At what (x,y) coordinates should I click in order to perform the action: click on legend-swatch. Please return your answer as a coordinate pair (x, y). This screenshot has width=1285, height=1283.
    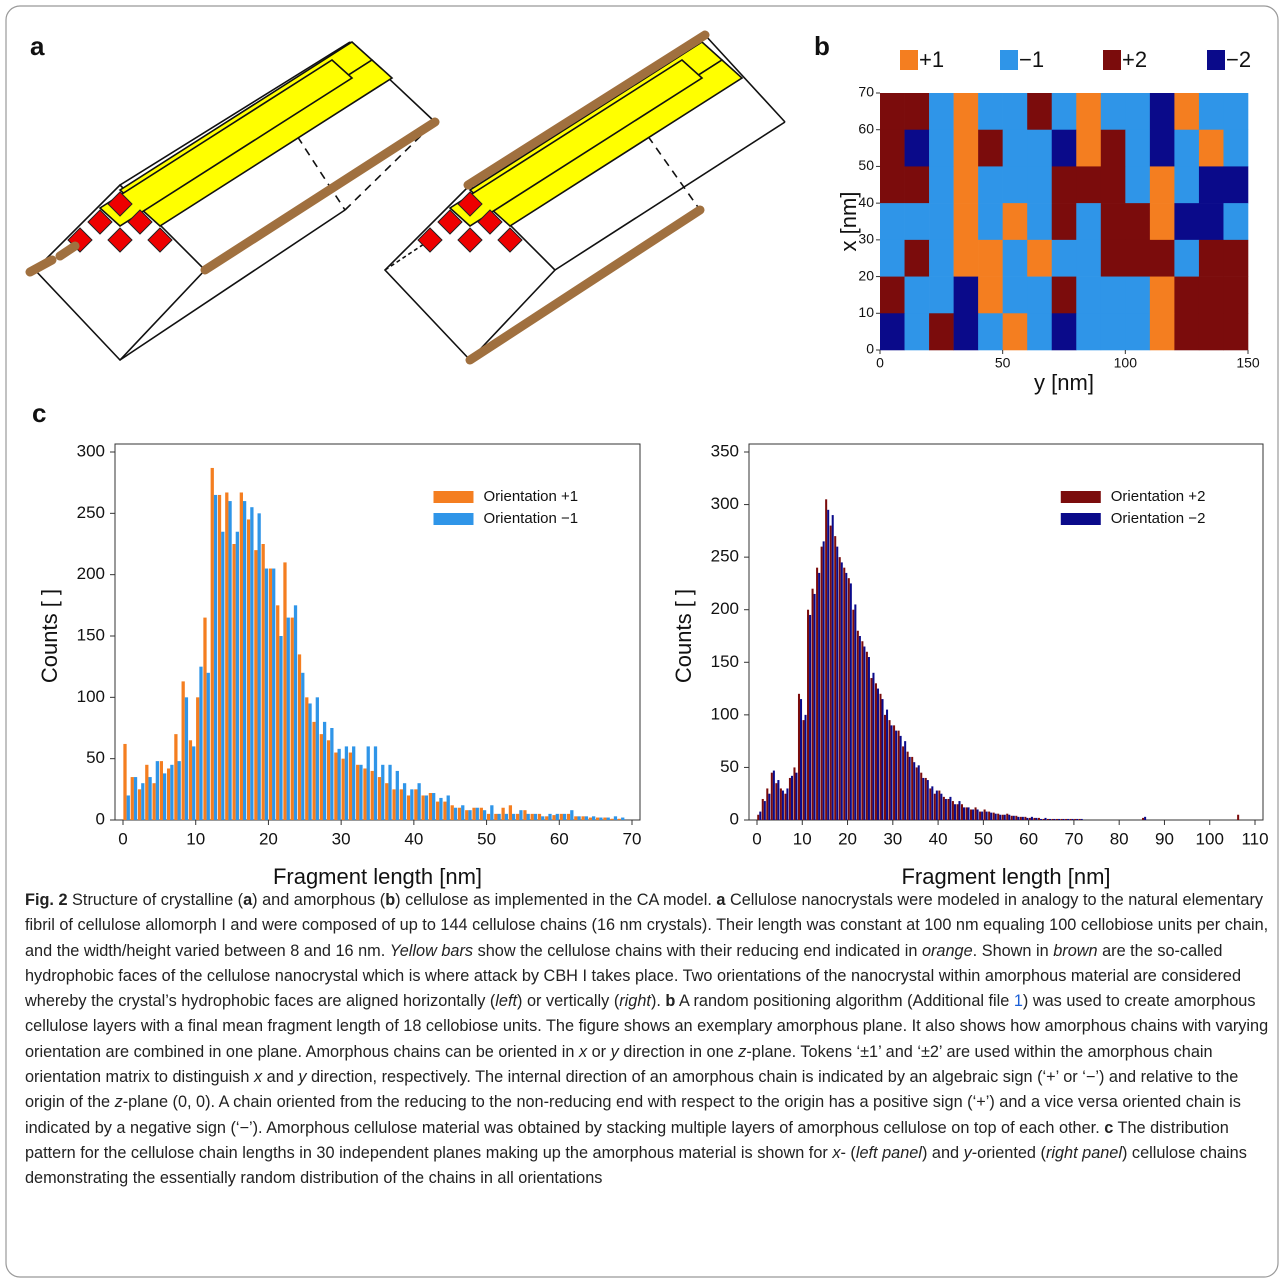
    Looking at the image, I should click on (1216, 60).